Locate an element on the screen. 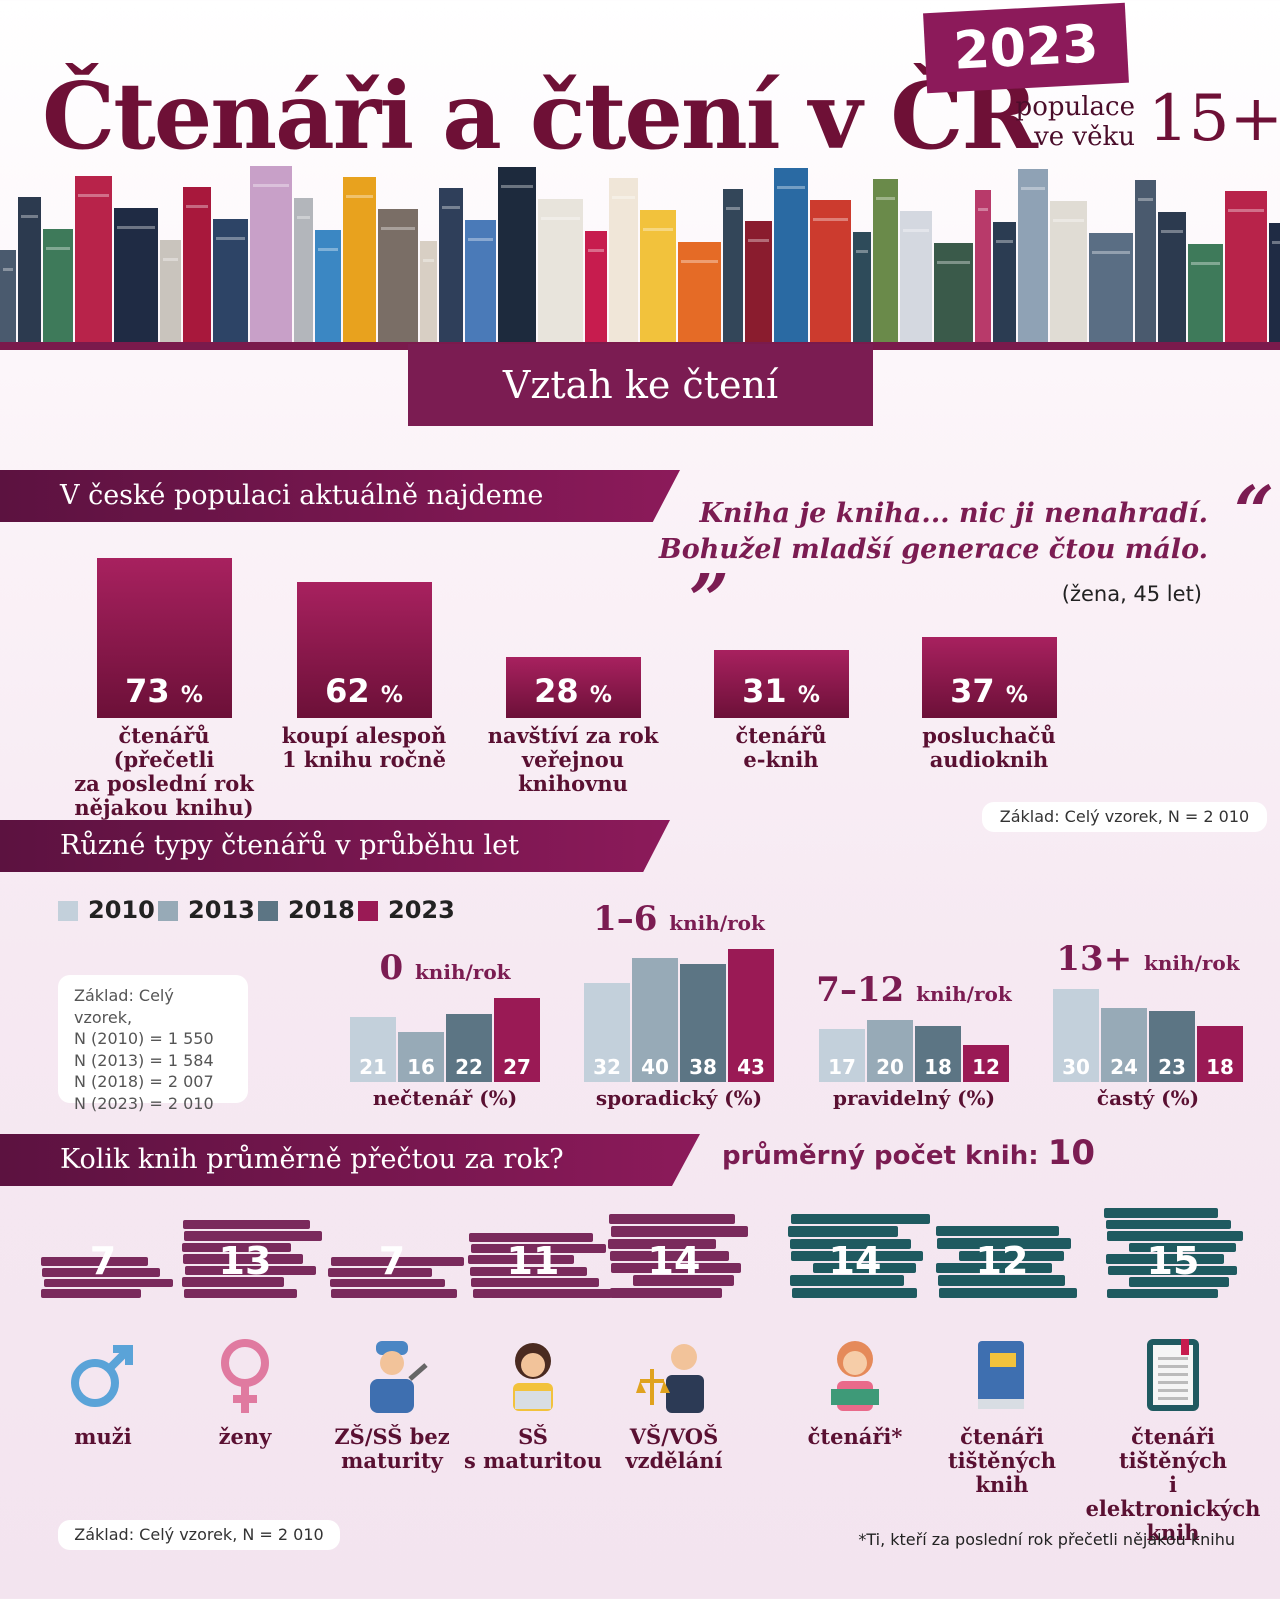  printed-book-icon is located at coordinates (1001, 1375).